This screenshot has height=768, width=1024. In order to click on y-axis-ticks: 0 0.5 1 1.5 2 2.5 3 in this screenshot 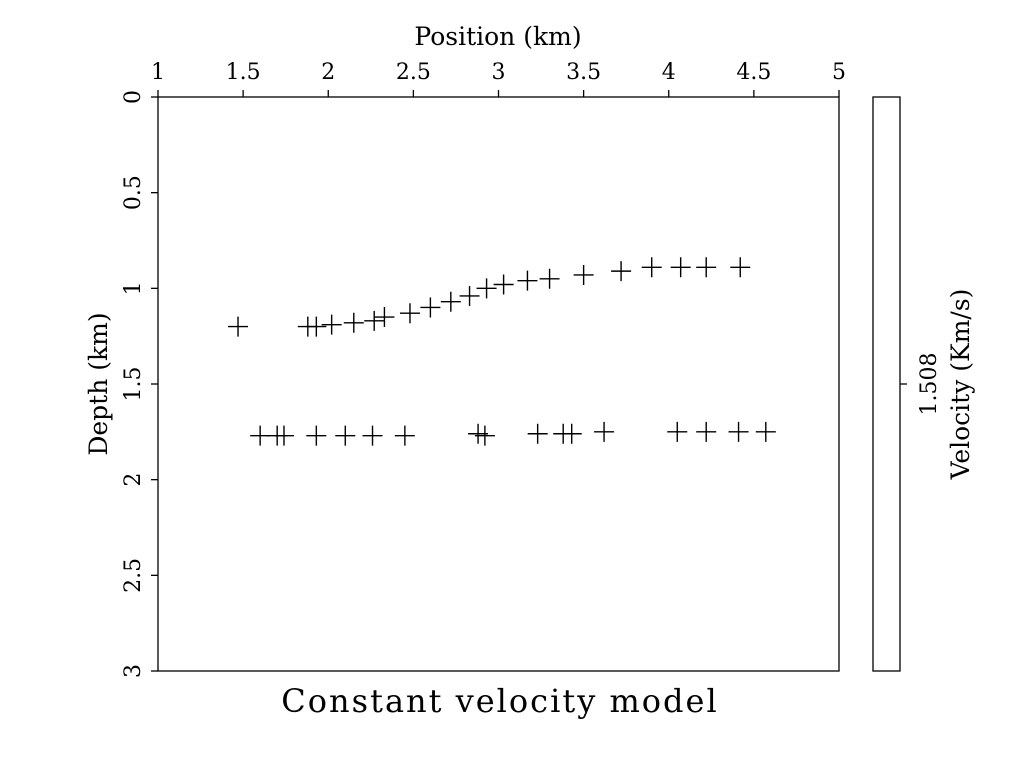, I will do `click(139, 384)`.